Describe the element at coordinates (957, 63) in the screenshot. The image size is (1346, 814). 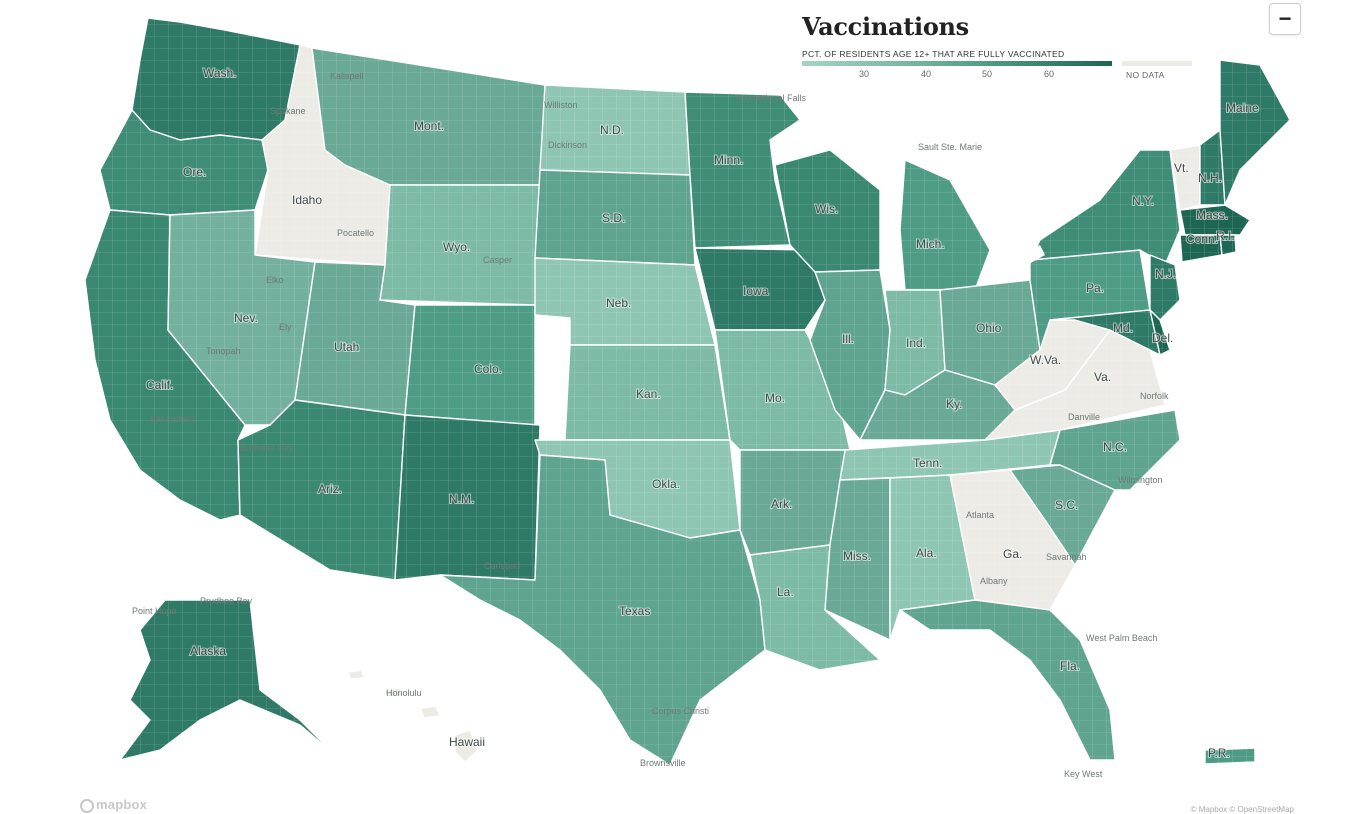
I see `legend-color-bar` at that location.